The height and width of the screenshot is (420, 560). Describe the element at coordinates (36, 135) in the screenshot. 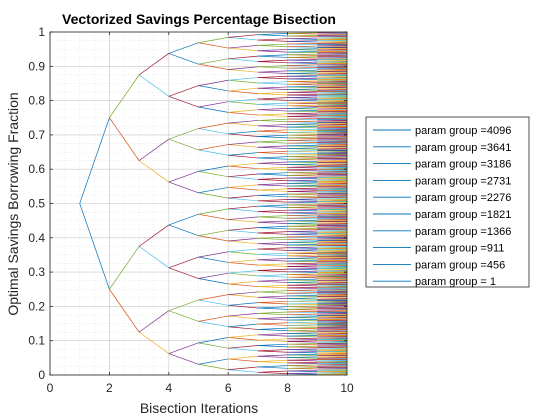

I see `y-tick-label: 0.7` at that location.